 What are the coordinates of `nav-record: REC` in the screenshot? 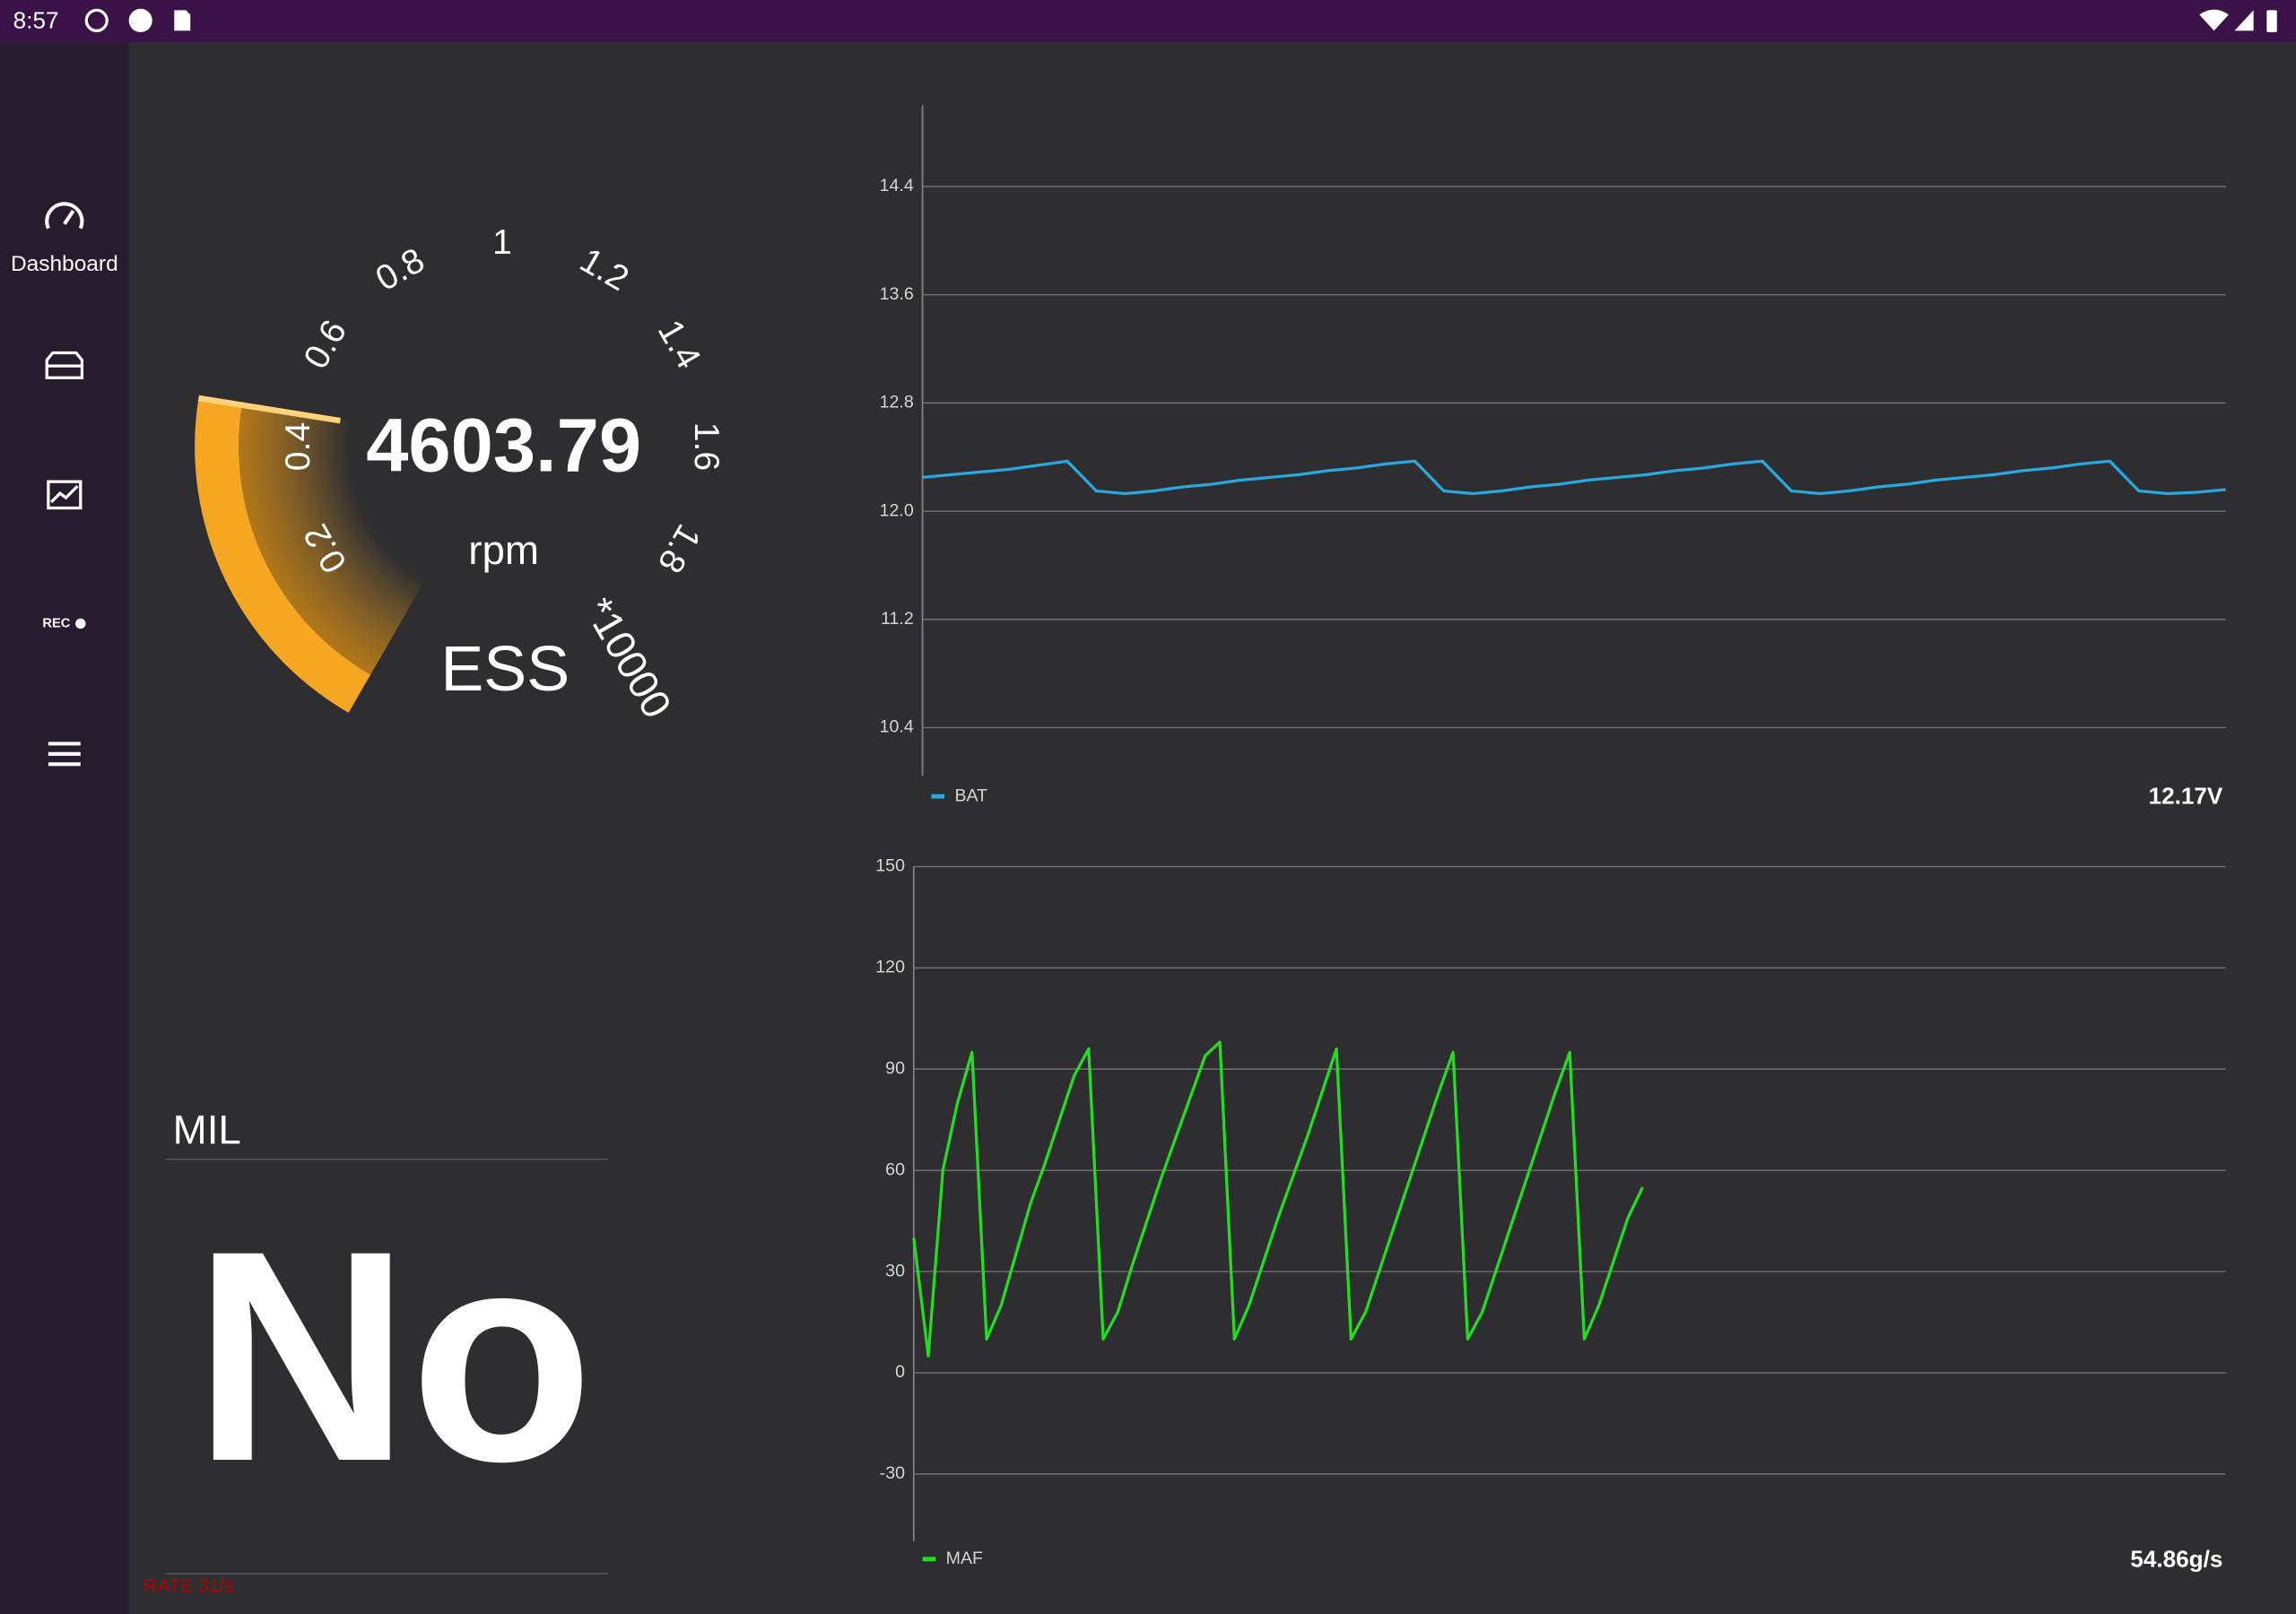 It's located at (64, 623).